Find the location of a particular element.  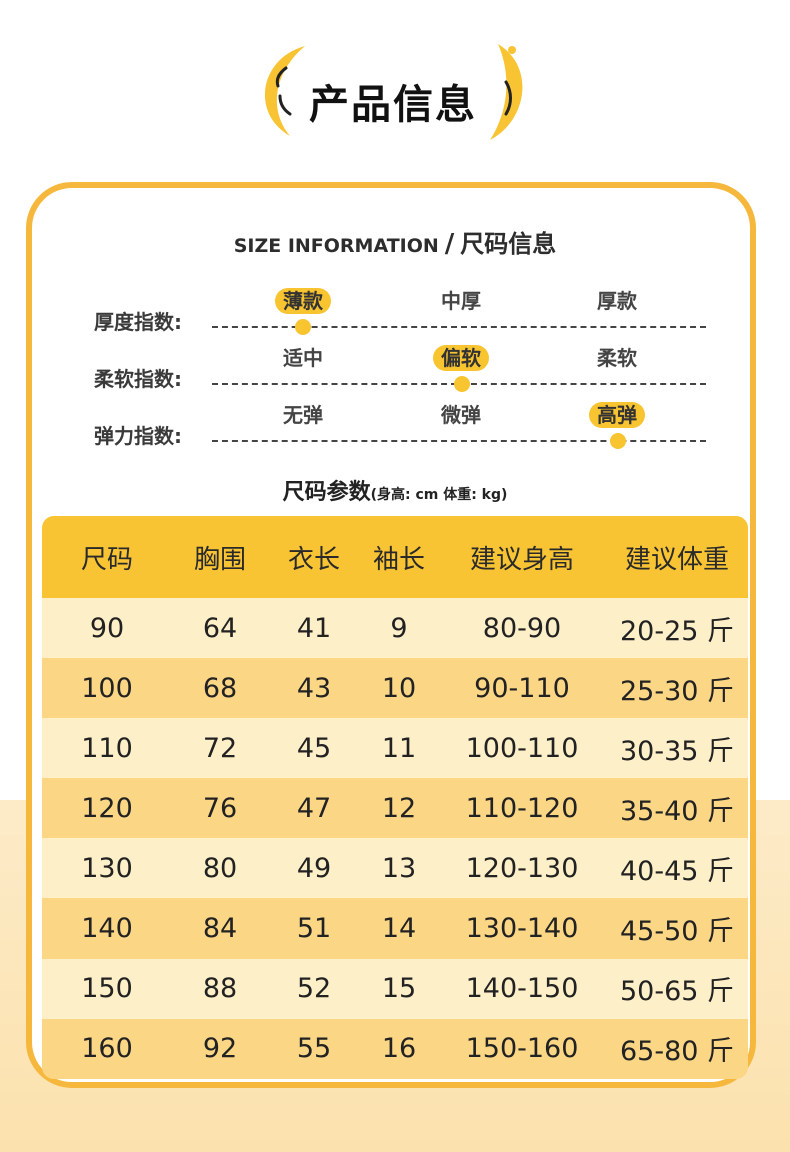

table-cell: 80 is located at coordinates (220, 868).